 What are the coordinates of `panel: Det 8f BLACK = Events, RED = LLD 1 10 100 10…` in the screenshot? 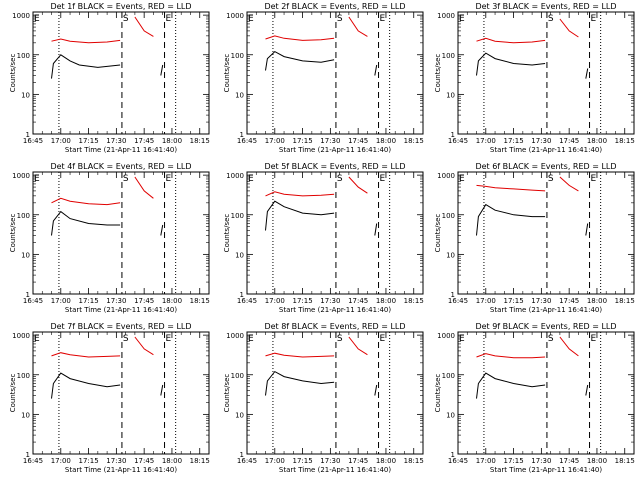 It's located at (323, 398).